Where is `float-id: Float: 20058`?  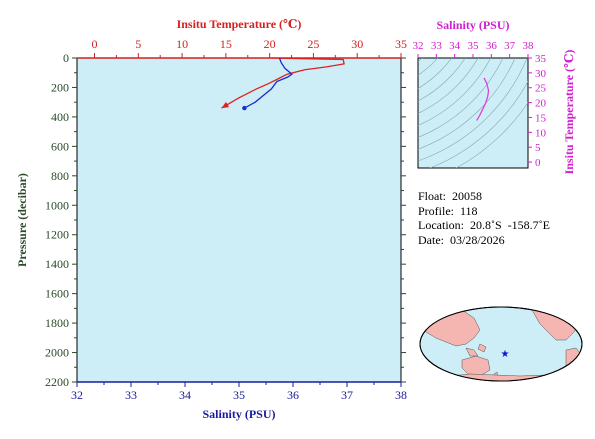 float-id: Float: 20058 is located at coordinates (450, 196).